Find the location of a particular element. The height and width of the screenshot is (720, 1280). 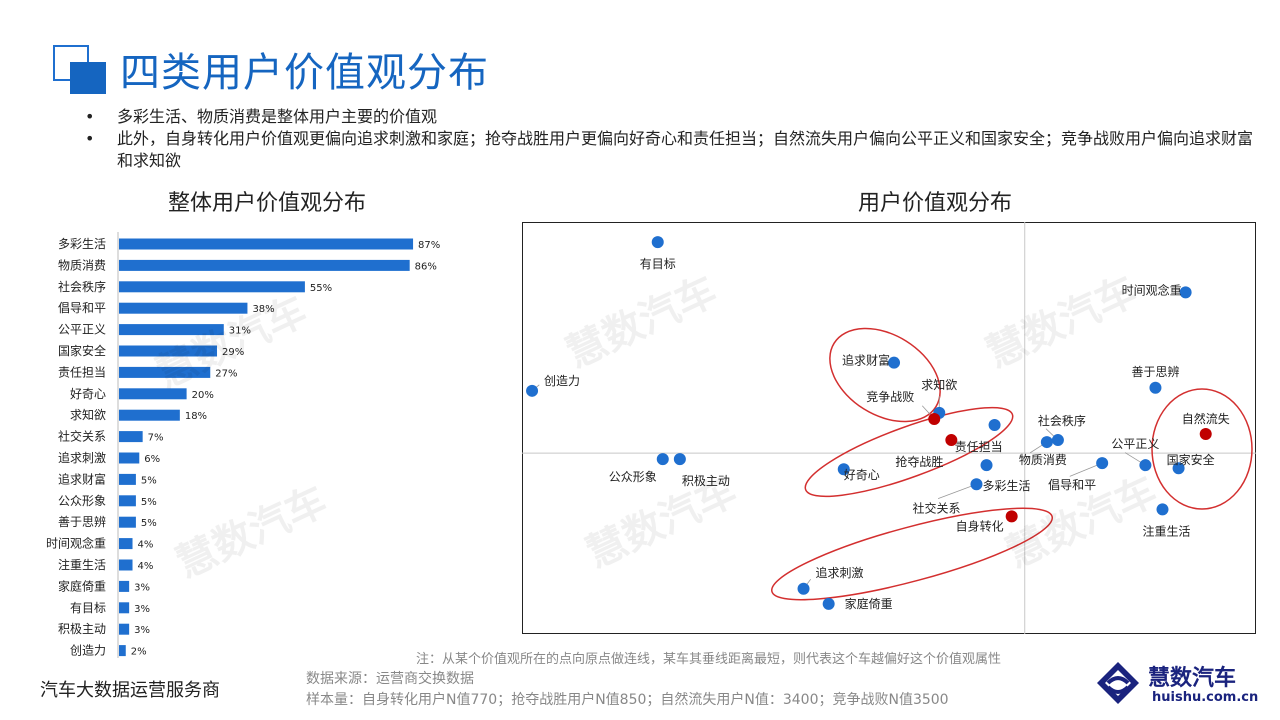

bar-value-label: 20% is located at coordinates (203, 395).